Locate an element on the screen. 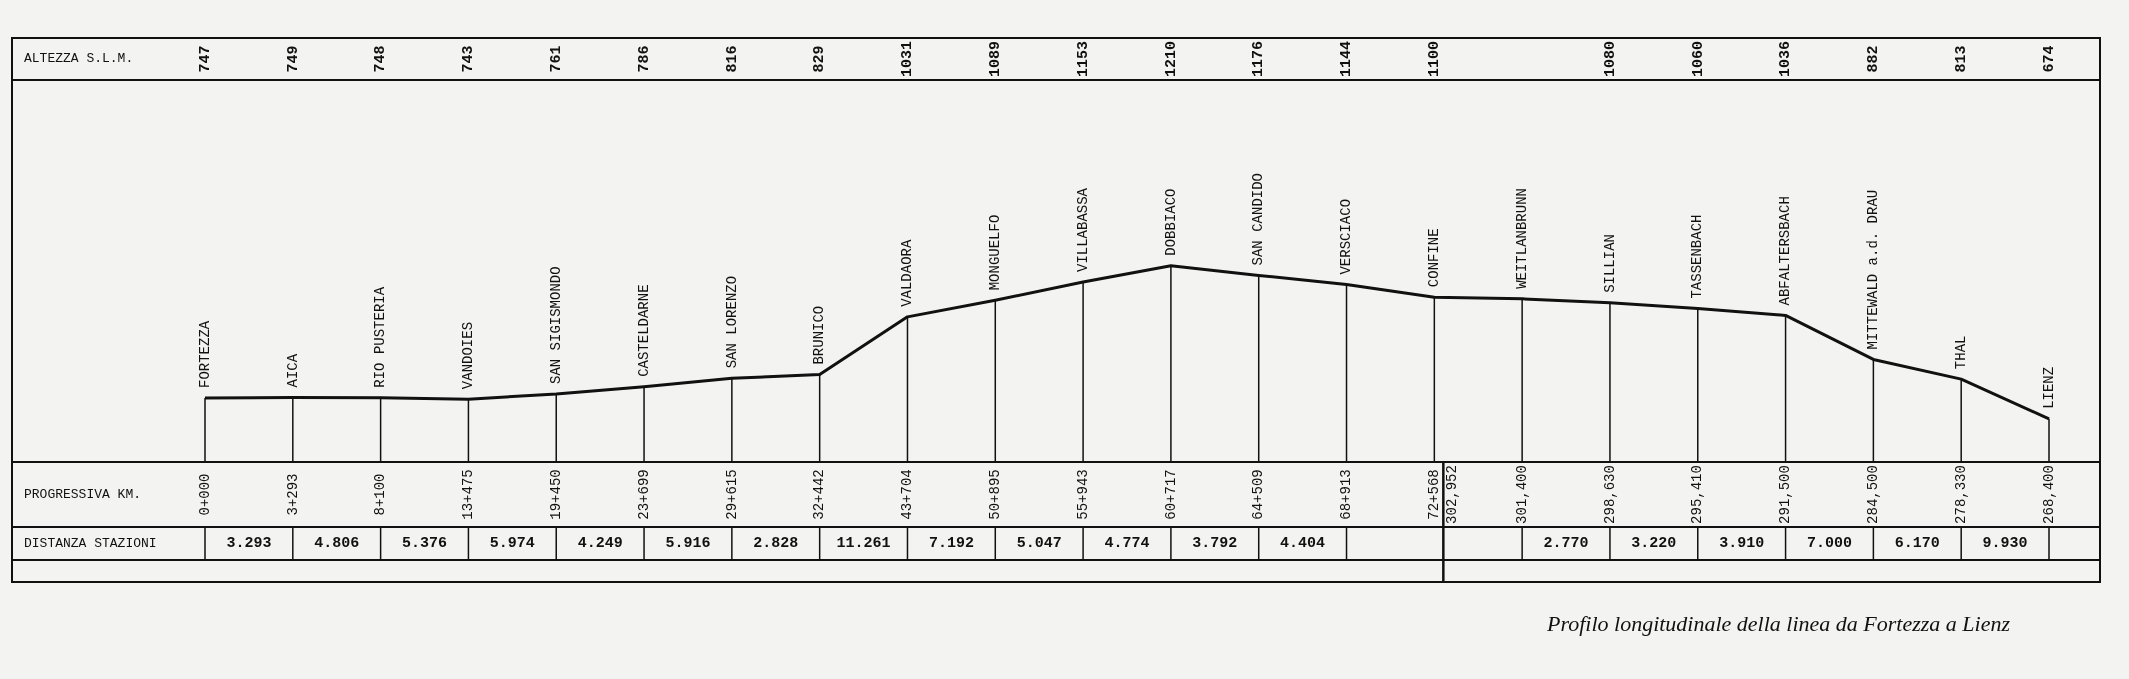 This screenshot has height=679, width=2129. data-label: 1100 is located at coordinates (1435, 59).